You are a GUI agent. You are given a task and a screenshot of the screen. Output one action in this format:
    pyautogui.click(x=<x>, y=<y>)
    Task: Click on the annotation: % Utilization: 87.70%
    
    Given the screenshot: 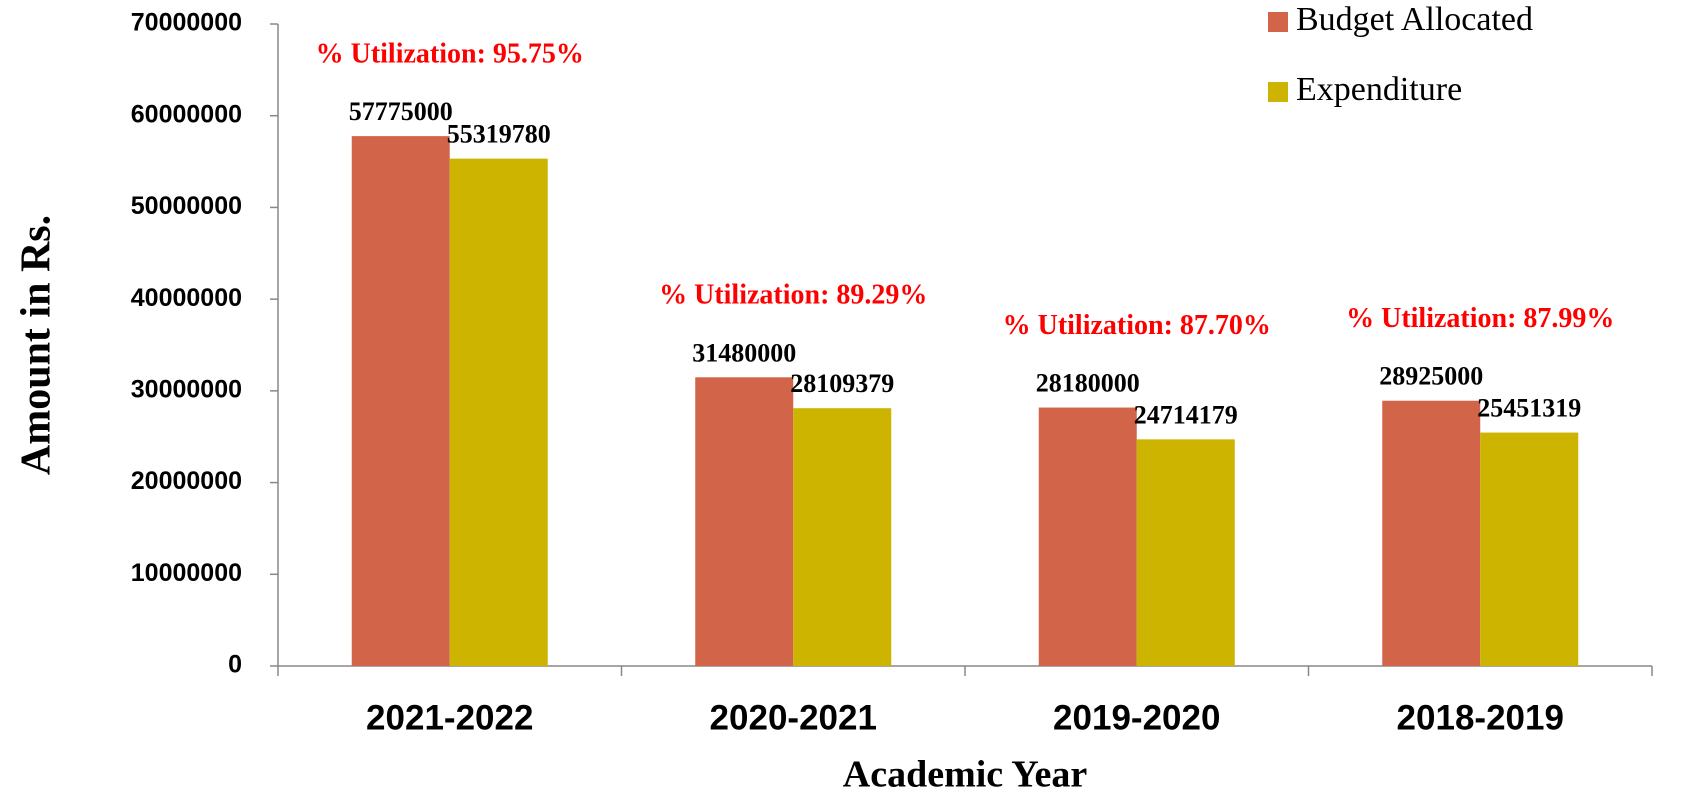 What is the action you would take?
    pyautogui.click(x=1137, y=325)
    